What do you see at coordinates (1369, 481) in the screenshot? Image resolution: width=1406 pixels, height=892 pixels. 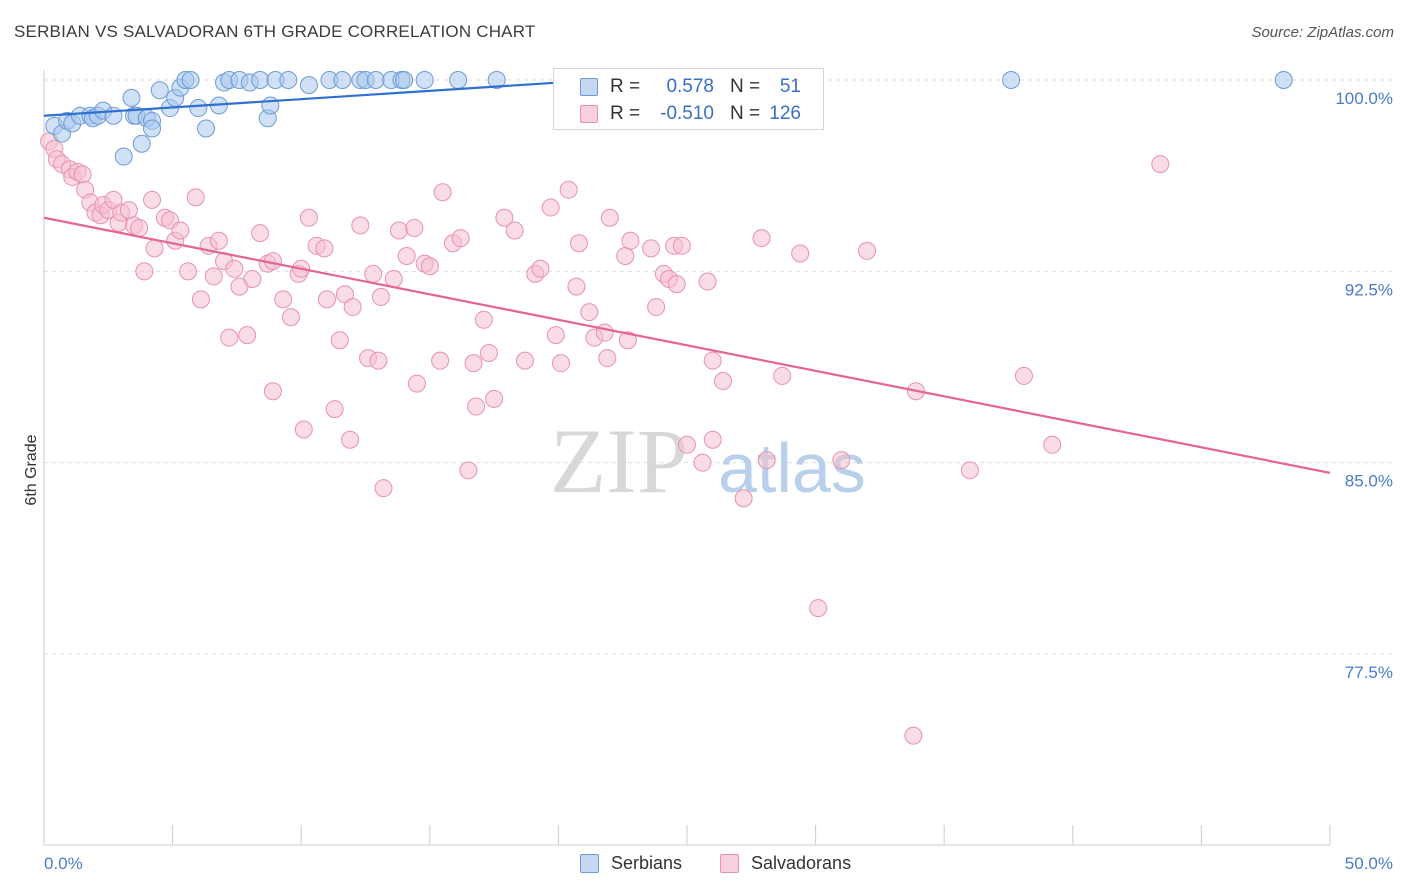 I see `y-tick-label: 85.0%` at bounding box center [1369, 481].